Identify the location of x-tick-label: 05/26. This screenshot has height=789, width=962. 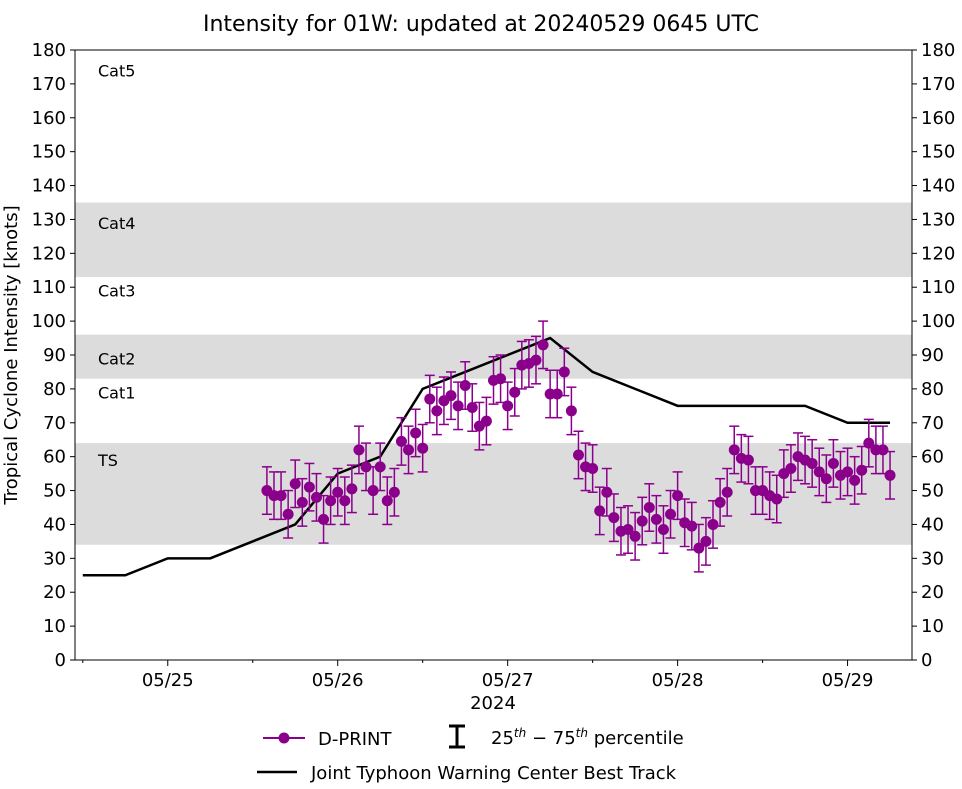
(338, 680).